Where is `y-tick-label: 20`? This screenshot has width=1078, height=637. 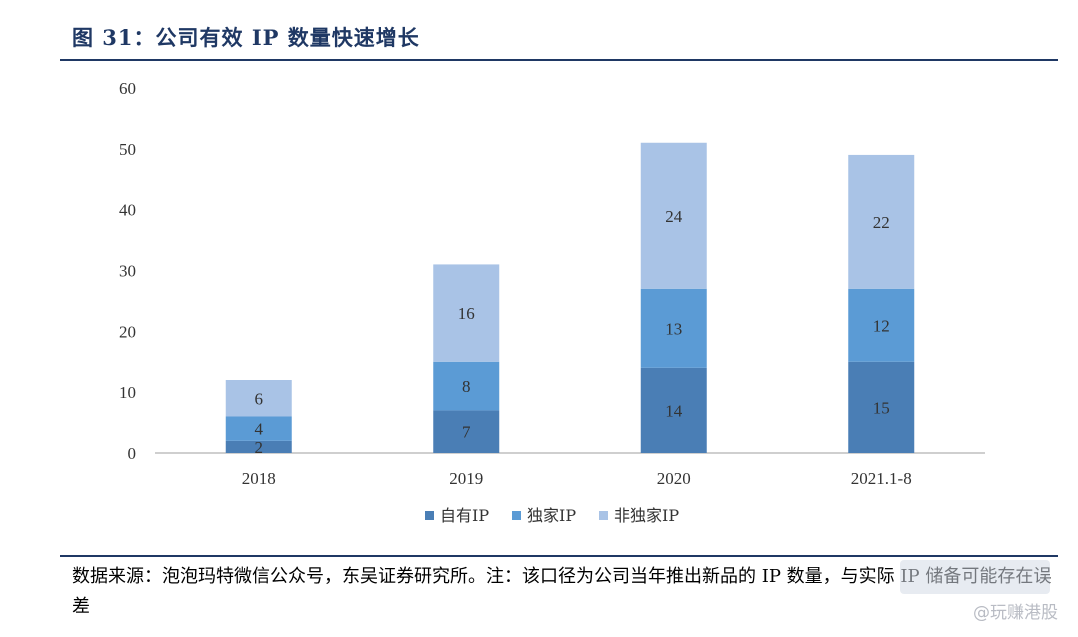 y-tick-label: 20 is located at coordinates (127, 331).